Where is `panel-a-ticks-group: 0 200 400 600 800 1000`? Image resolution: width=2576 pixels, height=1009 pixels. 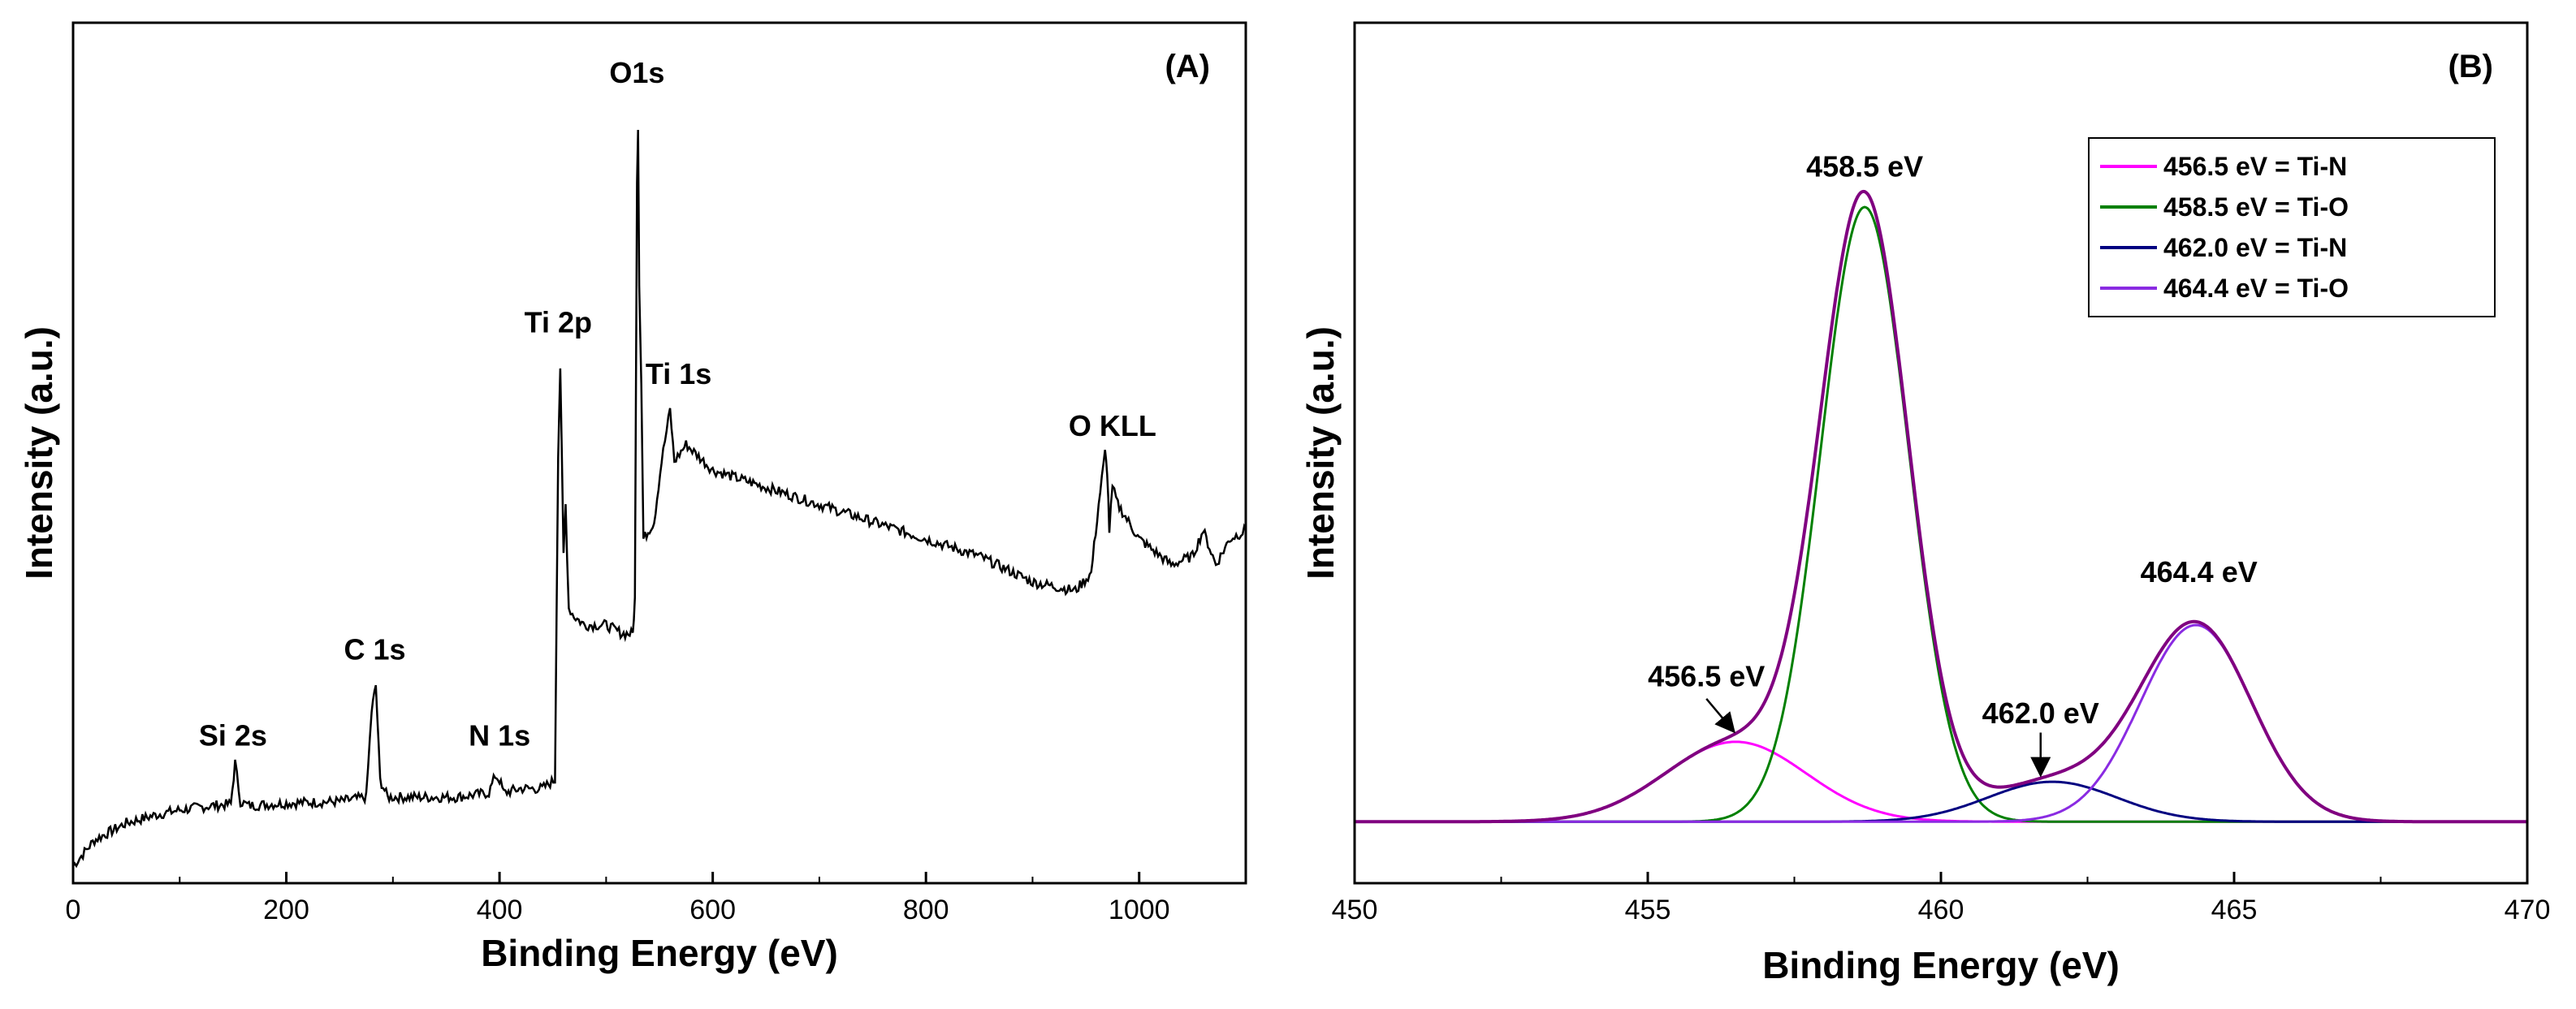
panel-a-ticks-group: 0 200 400 600 800 1000 is located at coordinates (618, 898).